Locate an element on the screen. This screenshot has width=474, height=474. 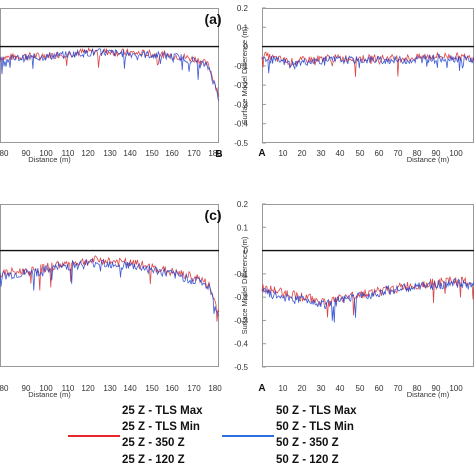
panel-label: (a) is located at coordinates (212, 19).